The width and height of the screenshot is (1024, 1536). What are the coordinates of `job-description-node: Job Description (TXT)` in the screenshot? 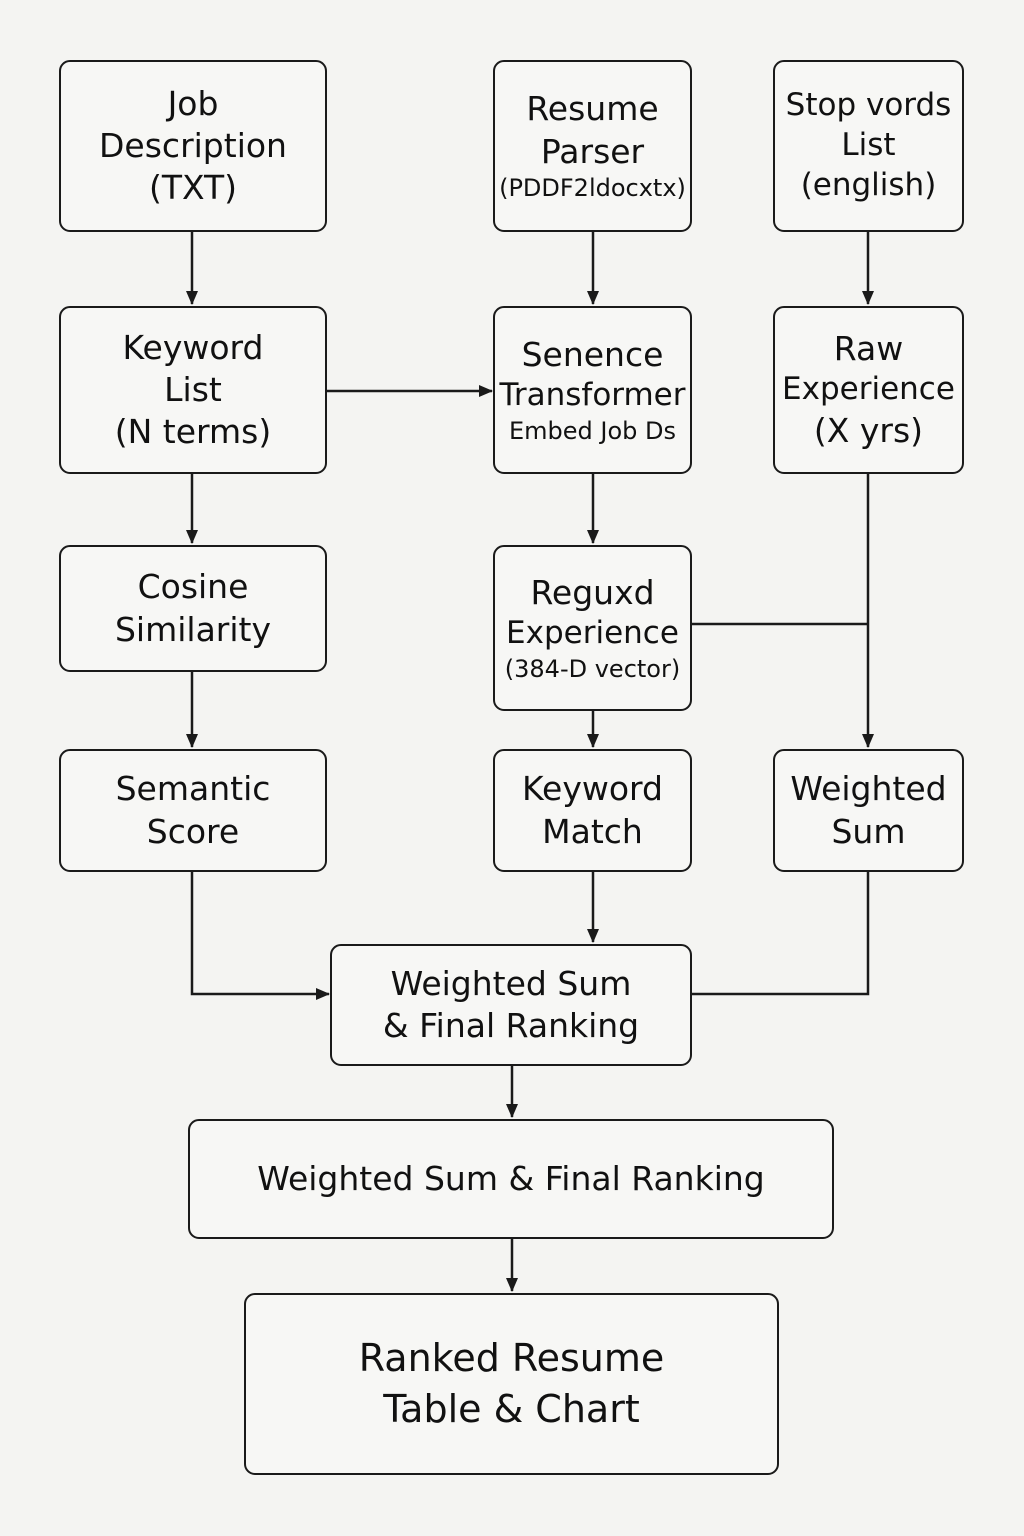 It's located at (193, 146).